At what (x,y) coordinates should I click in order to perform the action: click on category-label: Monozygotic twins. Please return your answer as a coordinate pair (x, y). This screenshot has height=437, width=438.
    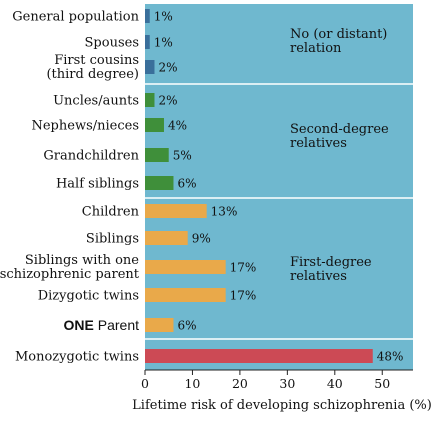
    Looking at the image, I should click on (77, 357).